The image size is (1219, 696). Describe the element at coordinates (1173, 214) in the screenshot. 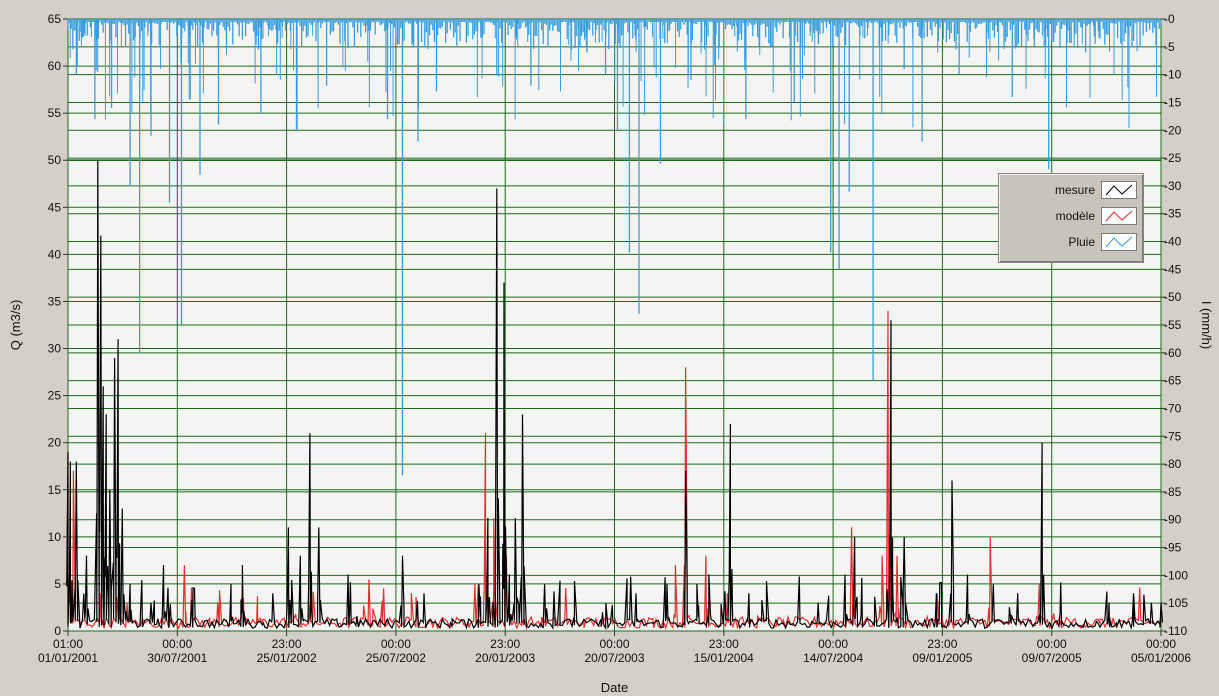

I see `y2-tick-label: -35` at that location.